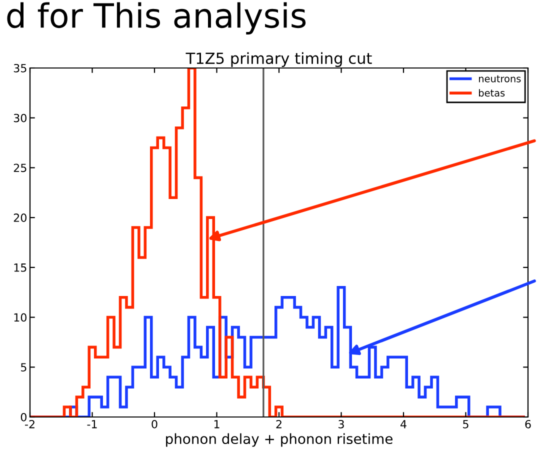 The image size is (537, 455). I want to click on x-tick-label: -1, so click(92, 424).